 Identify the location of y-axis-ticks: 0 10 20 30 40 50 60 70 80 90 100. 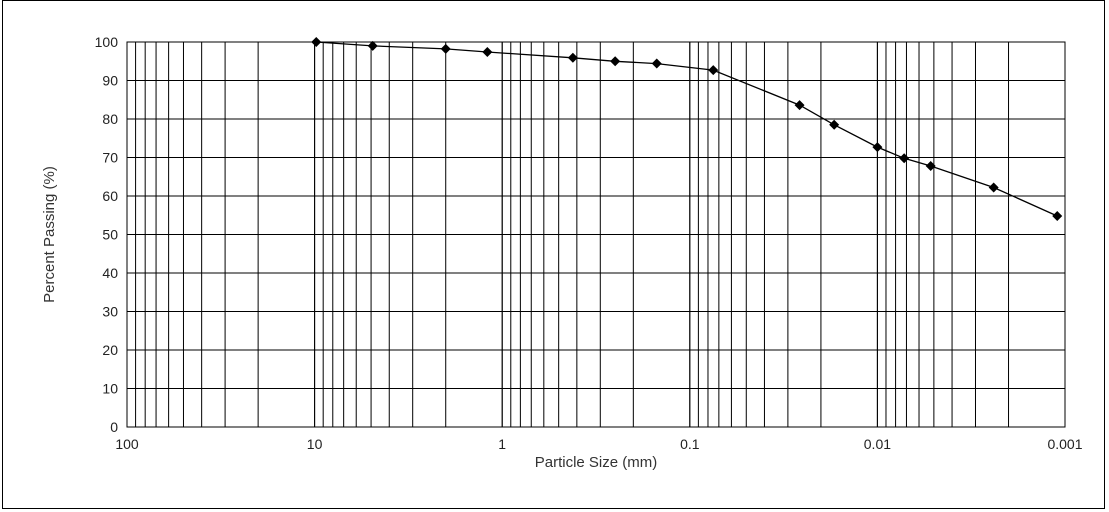
(107, 234).